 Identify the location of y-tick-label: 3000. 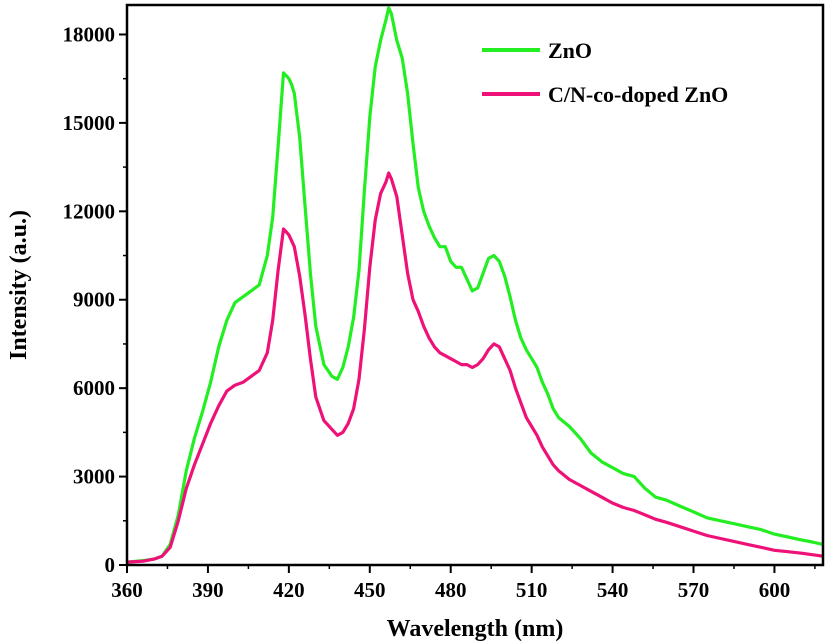
(94, 477).